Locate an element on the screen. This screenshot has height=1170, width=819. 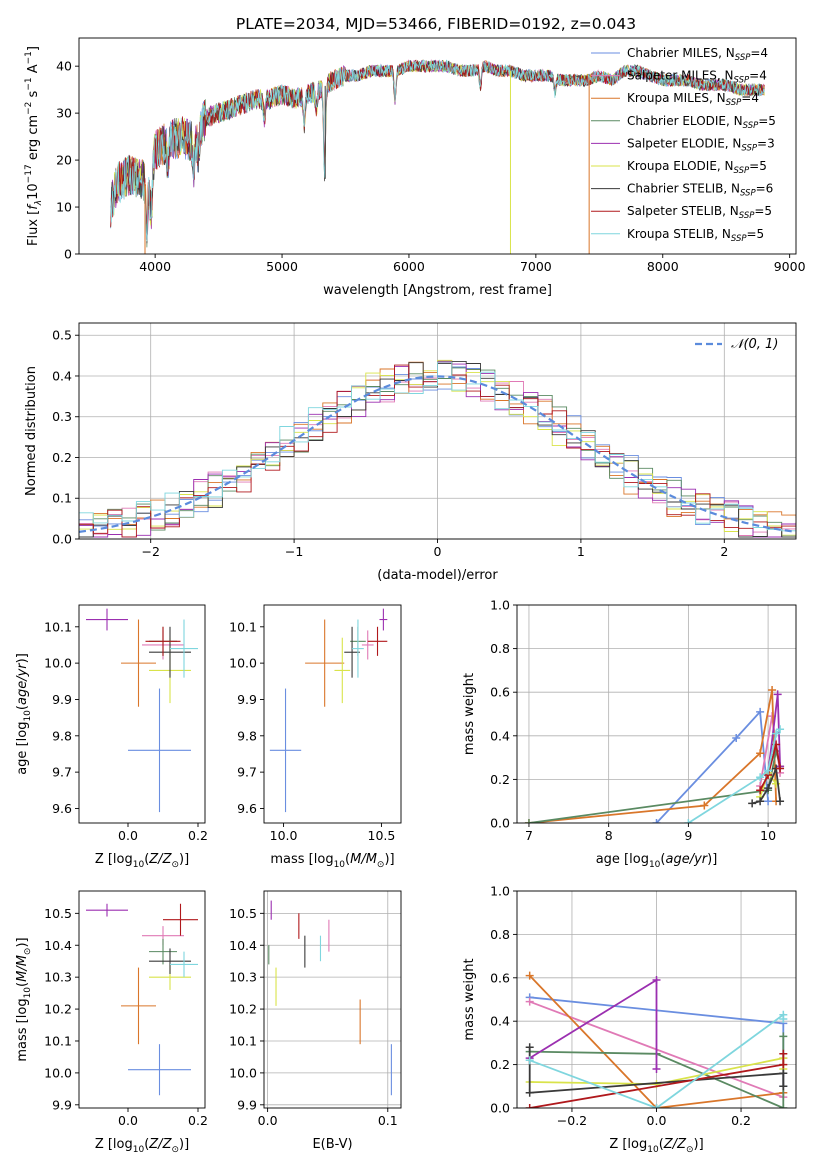
y-axis-label: age [log10(age/yr)] is located at coordinates (24, 714).